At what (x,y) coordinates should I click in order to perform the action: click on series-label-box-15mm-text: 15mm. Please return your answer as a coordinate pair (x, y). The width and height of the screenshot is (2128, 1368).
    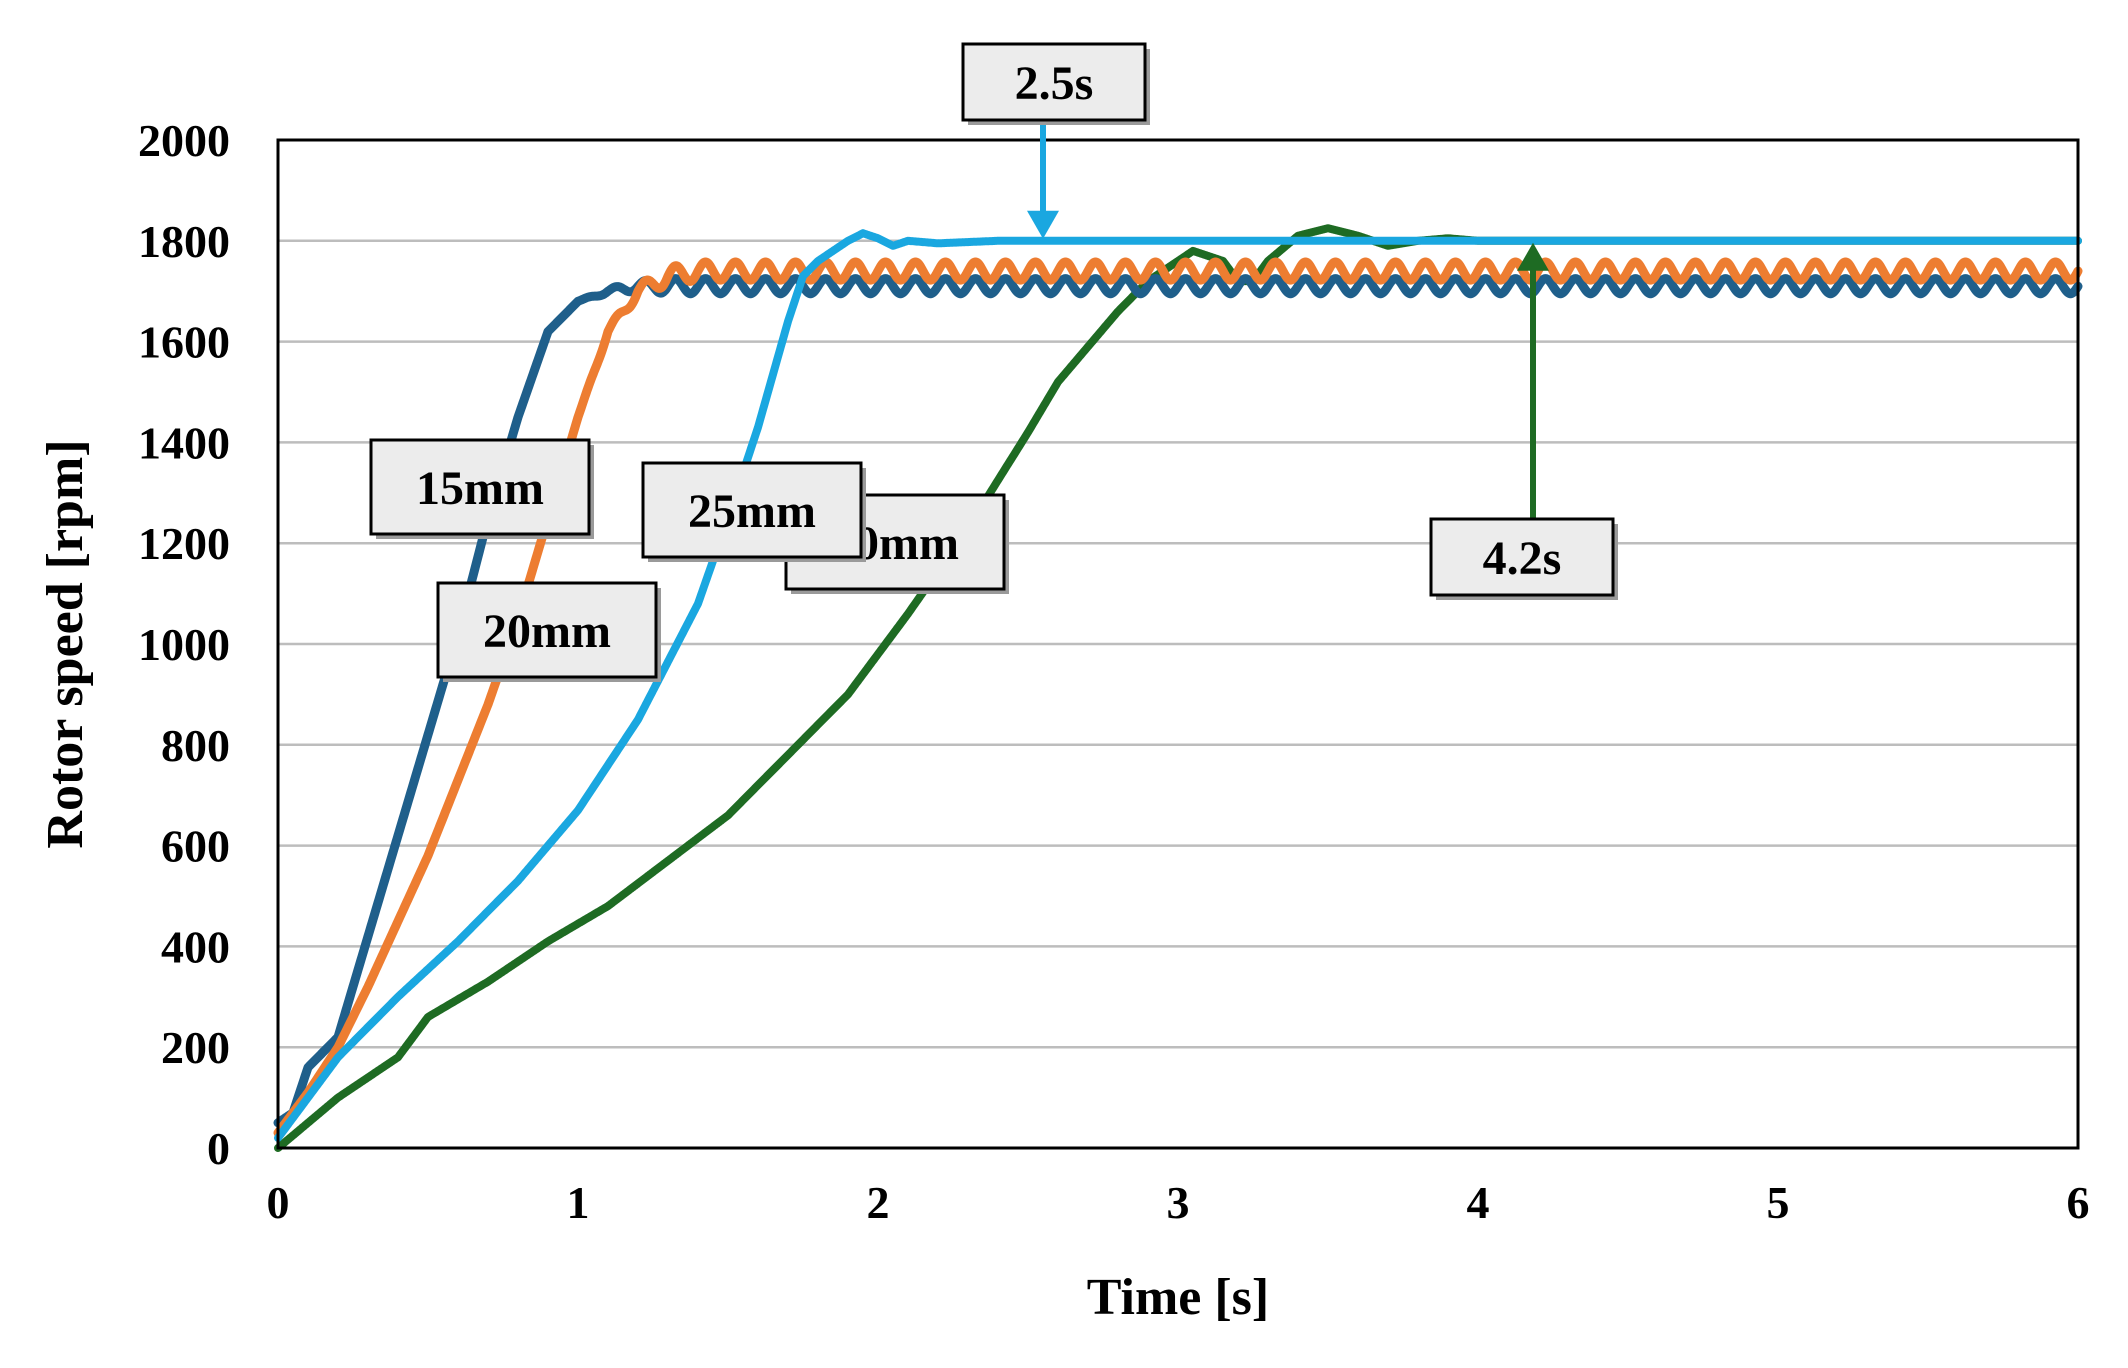
    Looking at the image, I should click on (480, 488).